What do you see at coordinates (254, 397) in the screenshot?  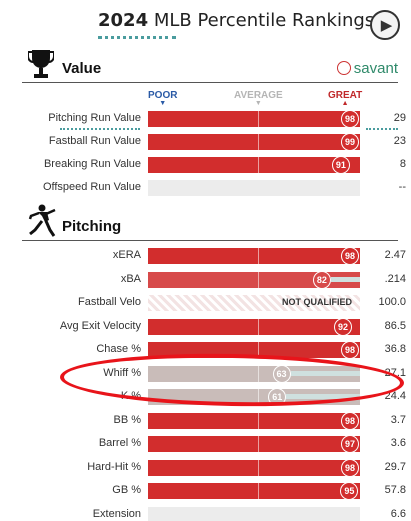 I see `percentile-track: 61` at bounding box center [254, 397].